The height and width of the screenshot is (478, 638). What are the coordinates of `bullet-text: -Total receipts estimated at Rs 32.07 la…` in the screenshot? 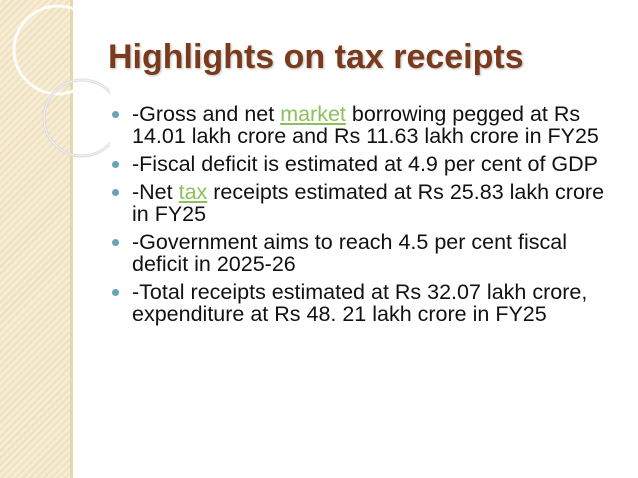 It's located at (360, 303).